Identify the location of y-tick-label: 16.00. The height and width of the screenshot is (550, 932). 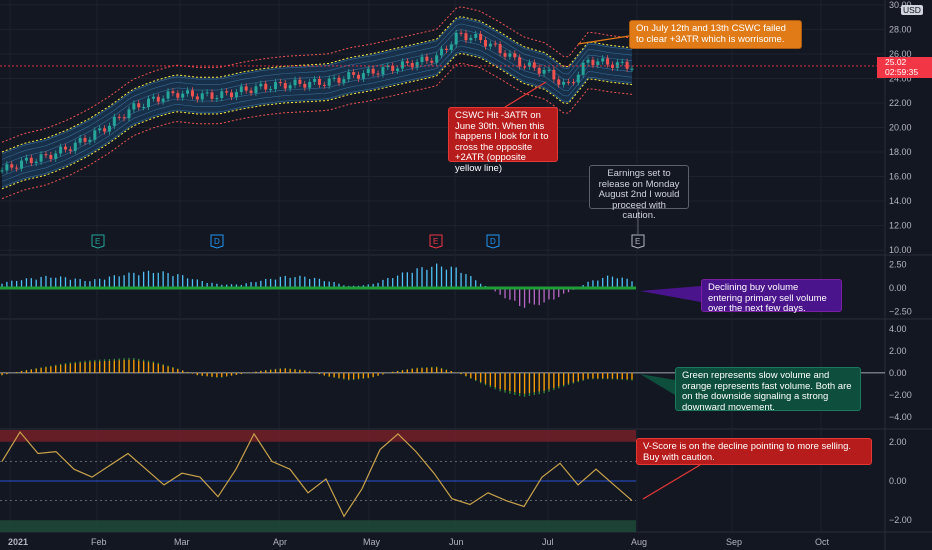
(900, 177).